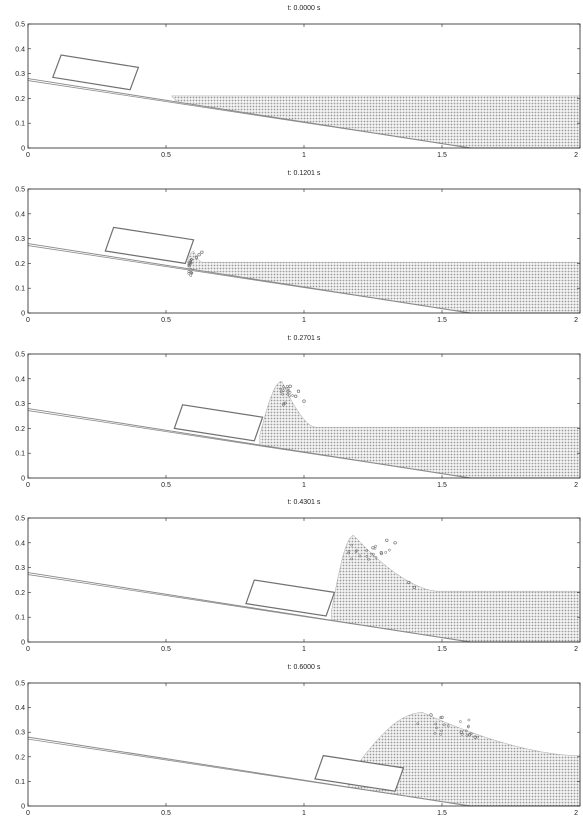 The height and width of the screenshot is (819, 583). I want to click on panel-title: t: 0.6000 s, so click(304, 667).